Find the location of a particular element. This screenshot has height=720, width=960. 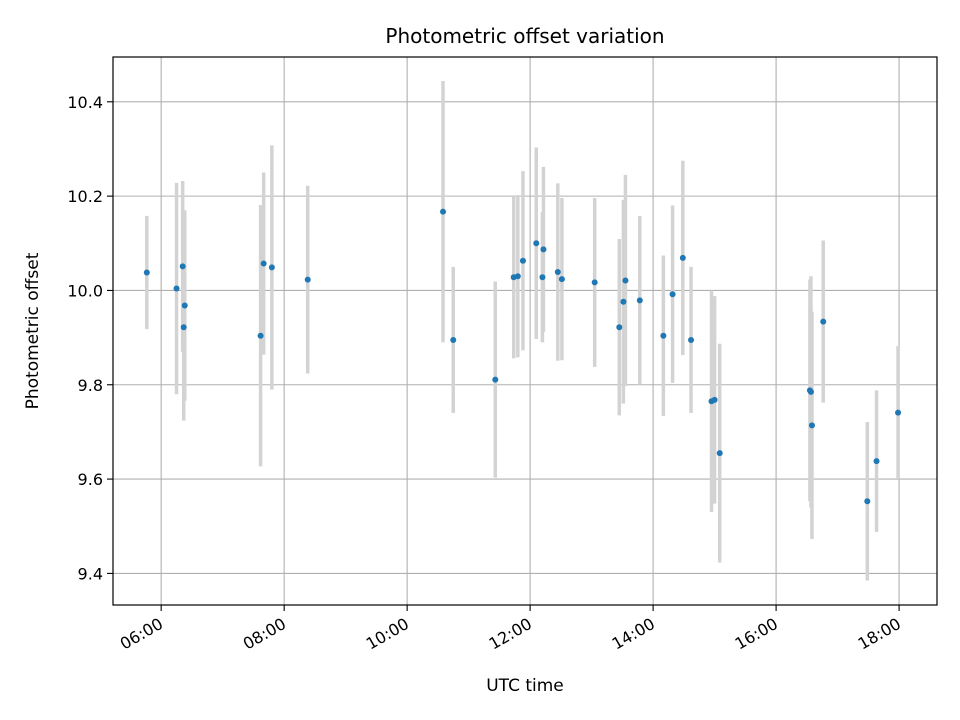

y-tick-label: 9.4 is located at coordinates (90, 573).